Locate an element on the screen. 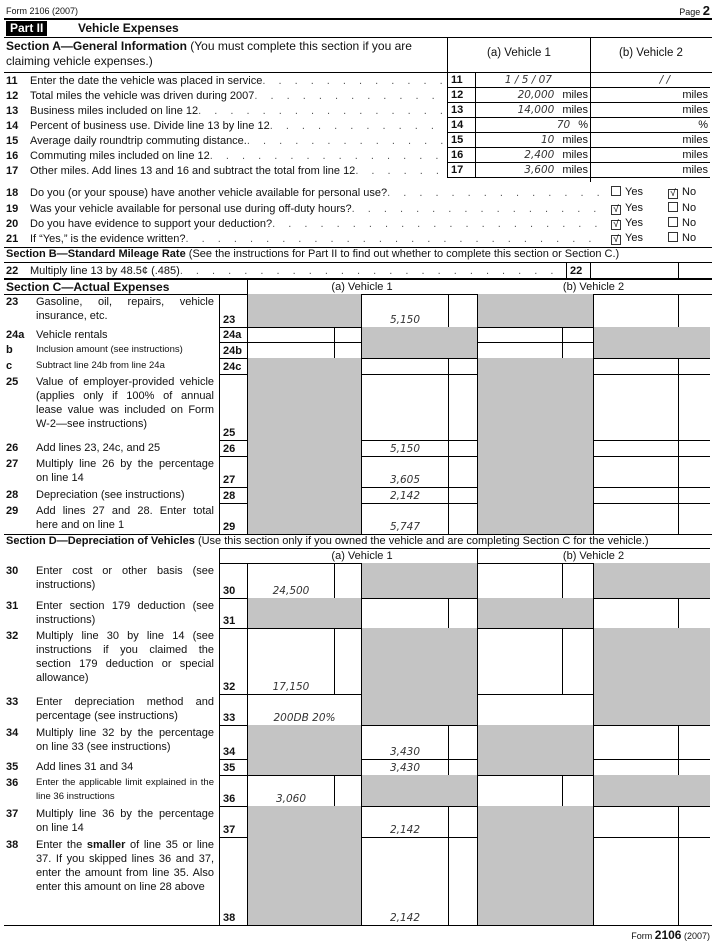  line-24b-vehicle-1-cents is located at coordinates (347, 350).